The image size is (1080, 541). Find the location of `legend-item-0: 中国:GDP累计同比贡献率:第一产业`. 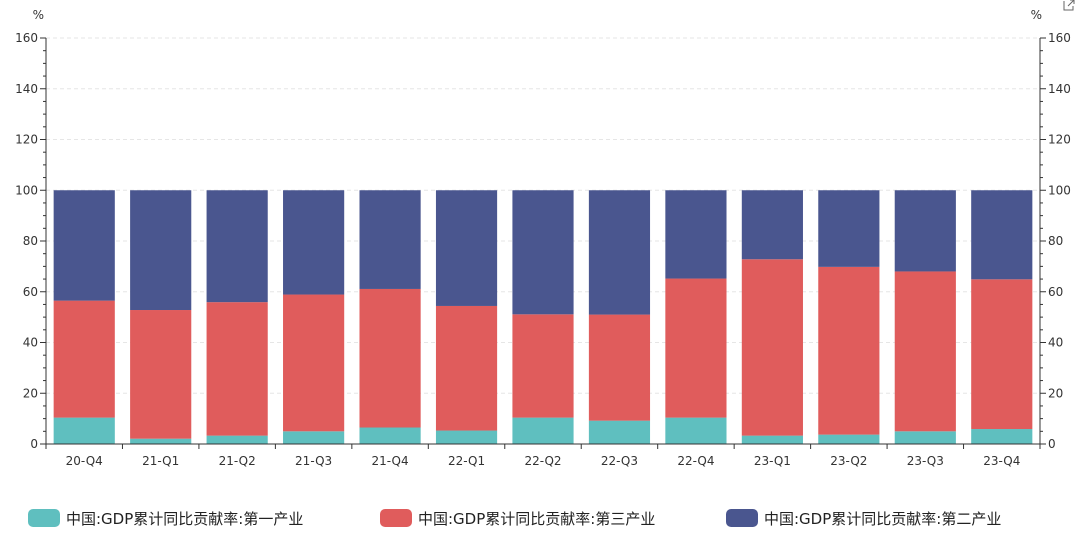

legend-item-0: 中国:GDP累计同比贡献率:第一产业 is located at coordinates (165, 518).